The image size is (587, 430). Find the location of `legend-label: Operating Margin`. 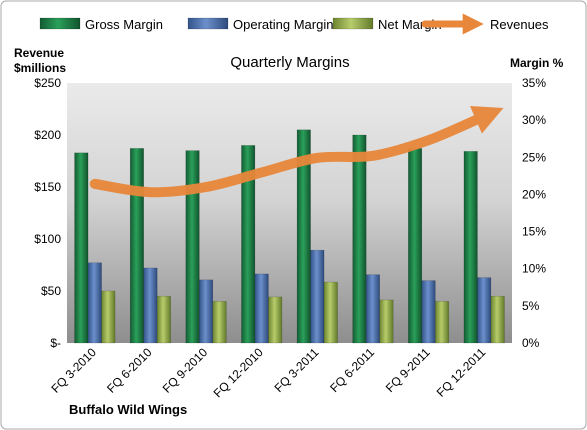

legend-label: Operating Margin is located at coordinates (283, 24).